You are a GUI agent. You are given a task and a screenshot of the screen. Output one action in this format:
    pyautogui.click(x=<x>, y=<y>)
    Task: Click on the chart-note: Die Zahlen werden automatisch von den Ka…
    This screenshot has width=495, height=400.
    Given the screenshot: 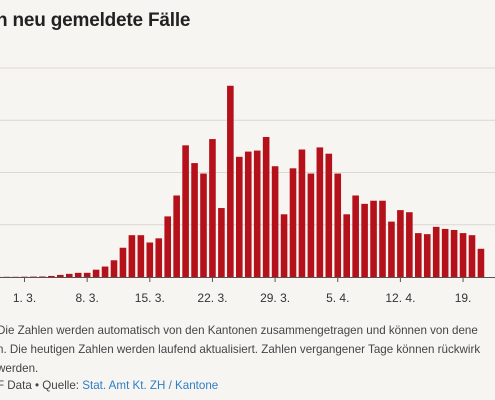 What is the action you would take?
    pyautogui.click(x=247, y=349)
    